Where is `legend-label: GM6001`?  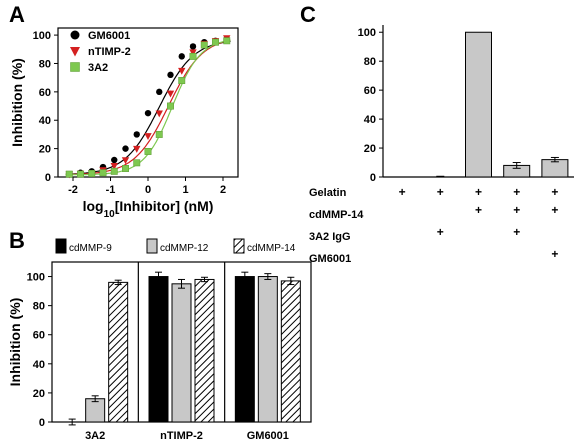
legend-label: GM6001 is located at coordinates (109, 36).